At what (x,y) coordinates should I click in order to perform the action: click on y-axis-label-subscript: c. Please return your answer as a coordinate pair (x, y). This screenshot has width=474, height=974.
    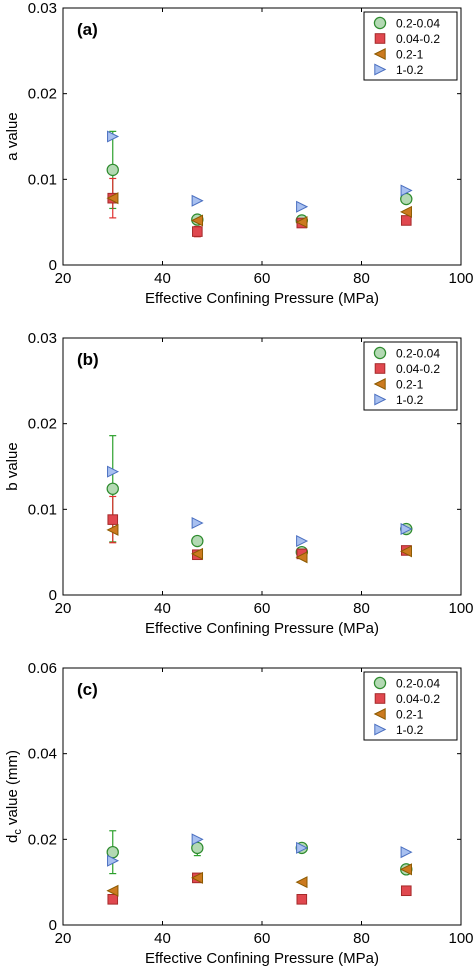
    Looking at the image, I should click on (18, 832).